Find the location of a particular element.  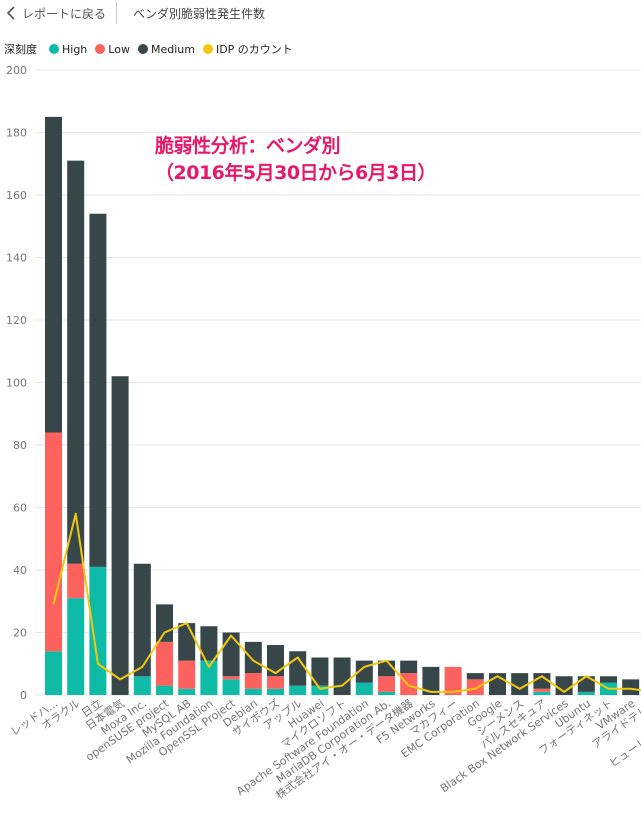

annotation-title: 脆弱性分析：ベンダ別 is located at coordinates (248, 146).